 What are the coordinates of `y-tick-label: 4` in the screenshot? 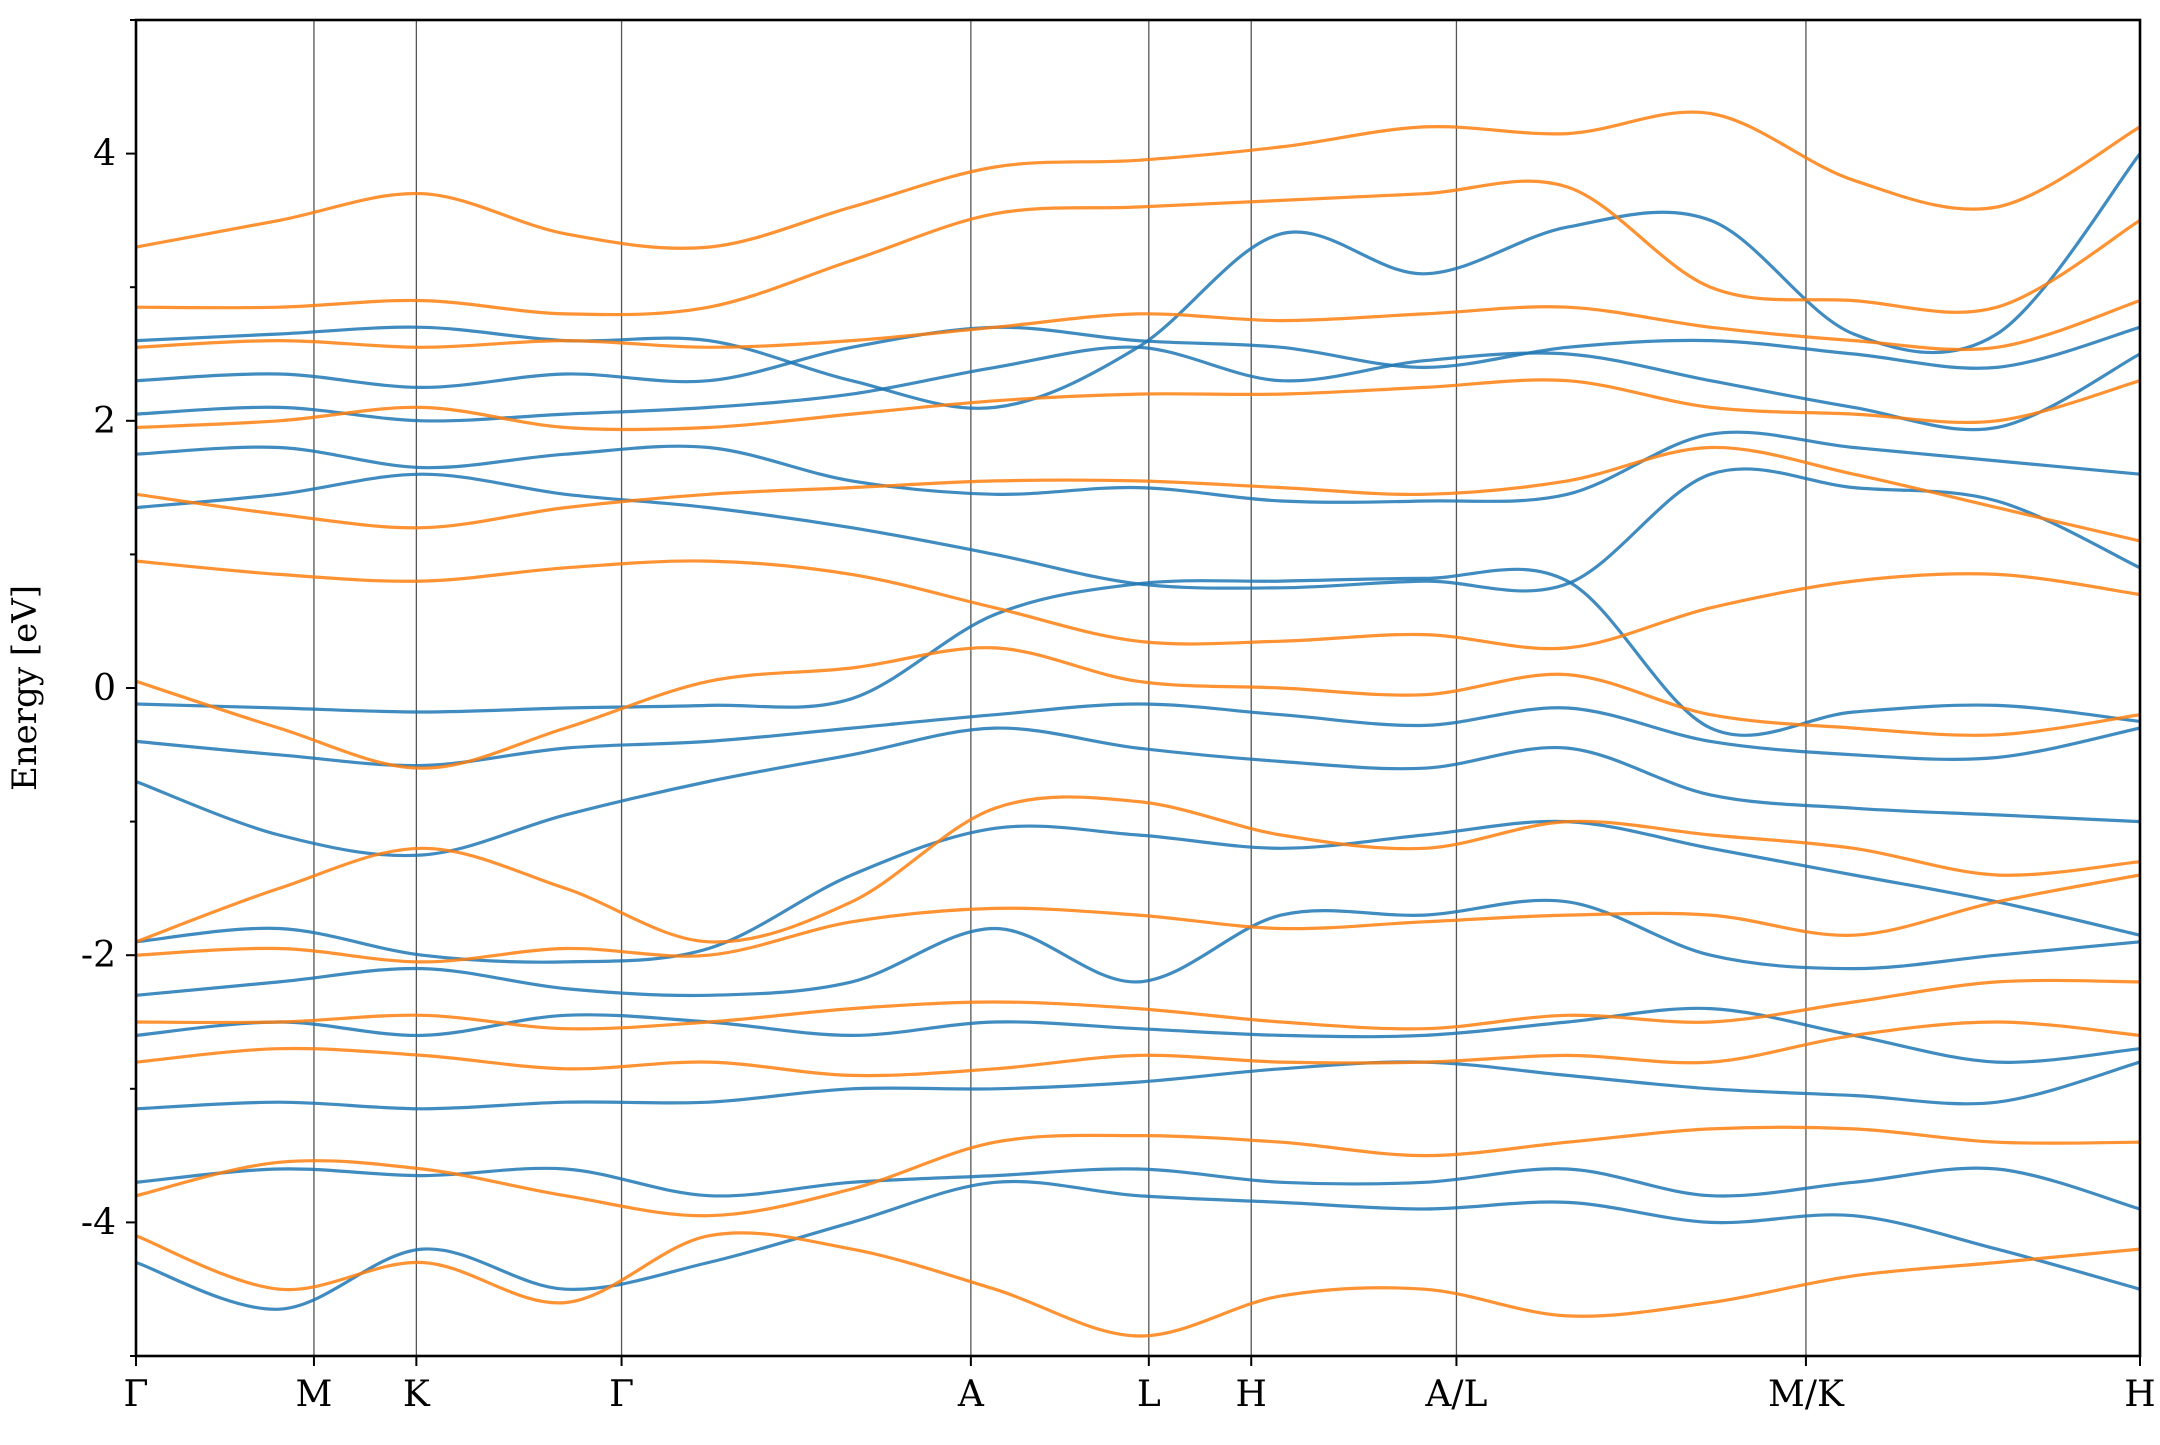 It's located at (104, 154).